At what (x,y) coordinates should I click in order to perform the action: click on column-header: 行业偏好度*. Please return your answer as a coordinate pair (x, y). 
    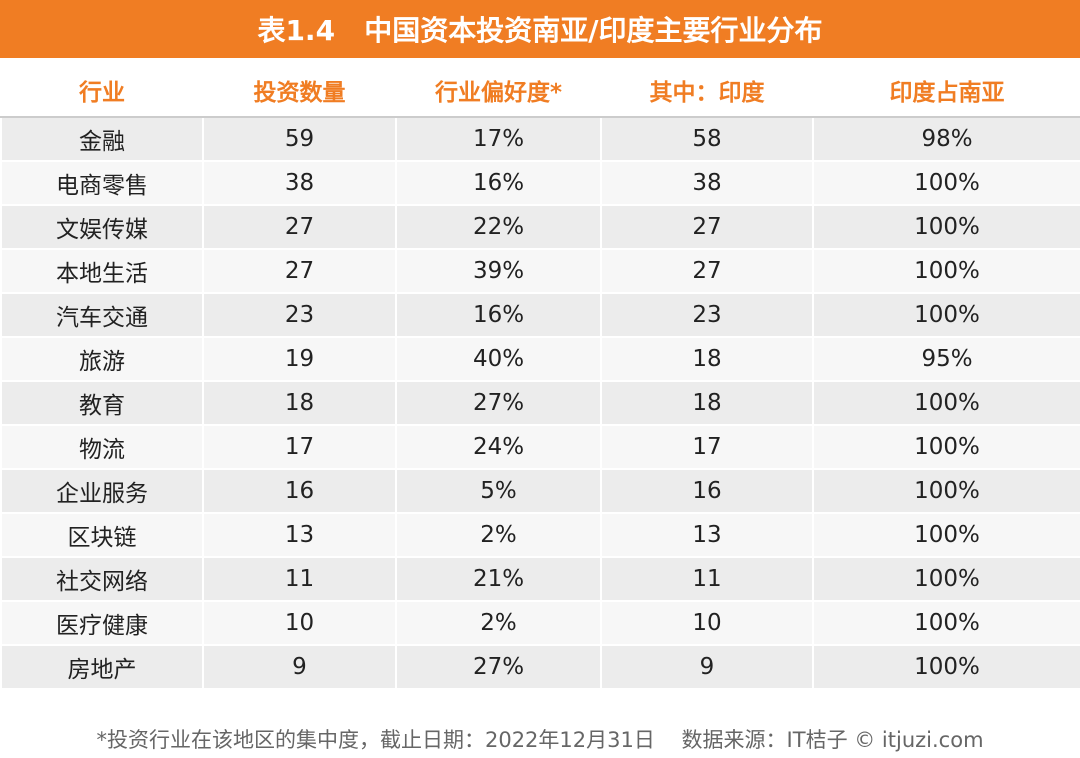
    Looking at the image, I should click on (498, 90).